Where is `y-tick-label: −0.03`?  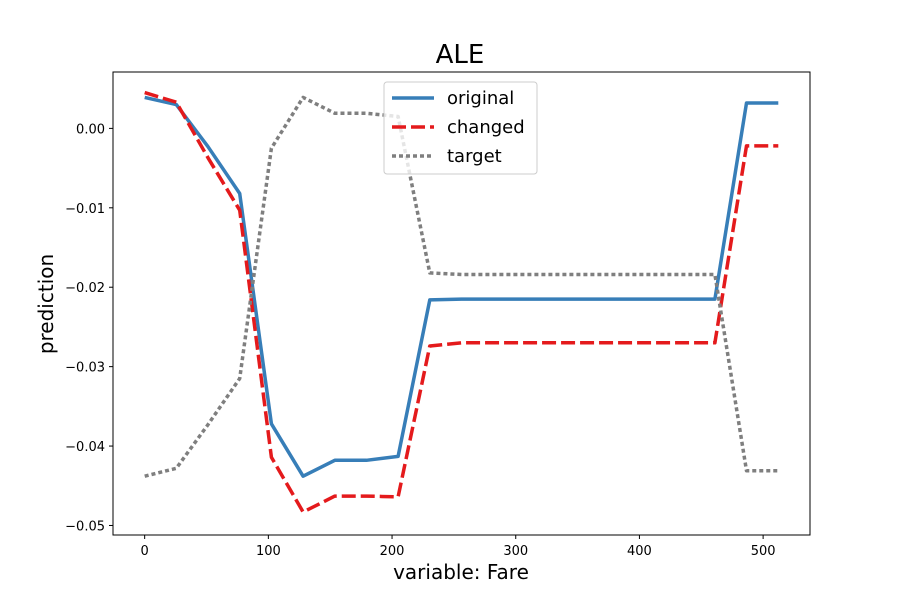 y-tick-label: −0.03 is located at coordinates (85, 368).